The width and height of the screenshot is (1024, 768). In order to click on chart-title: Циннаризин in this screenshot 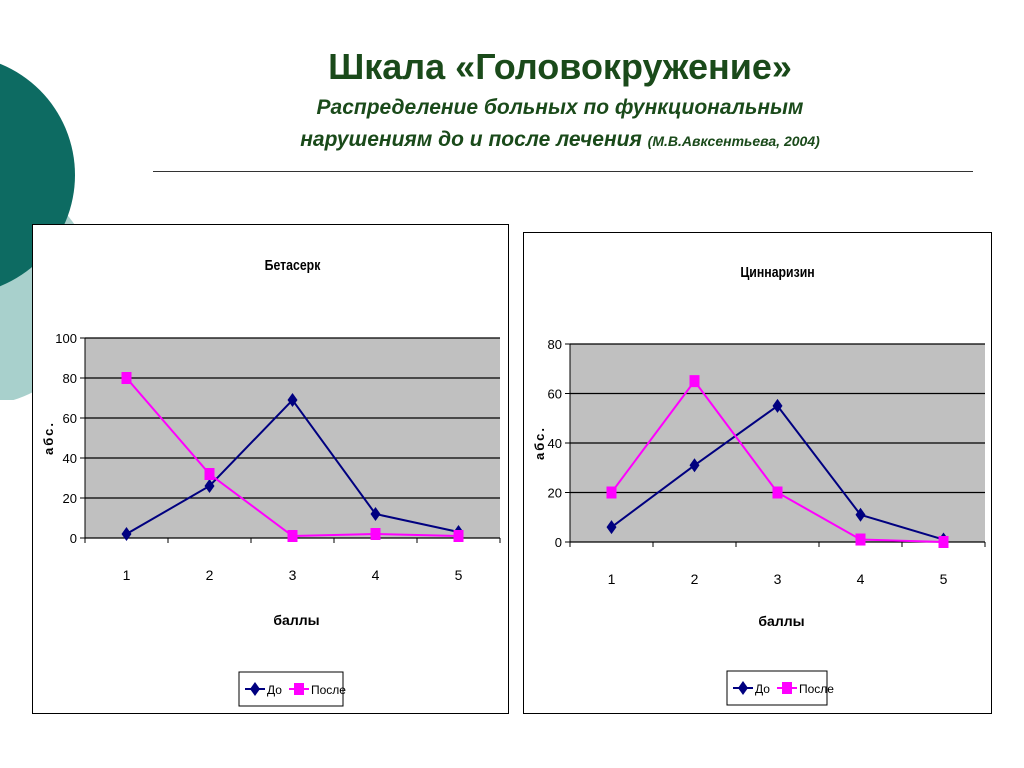, I will do `click(777, 272)`.